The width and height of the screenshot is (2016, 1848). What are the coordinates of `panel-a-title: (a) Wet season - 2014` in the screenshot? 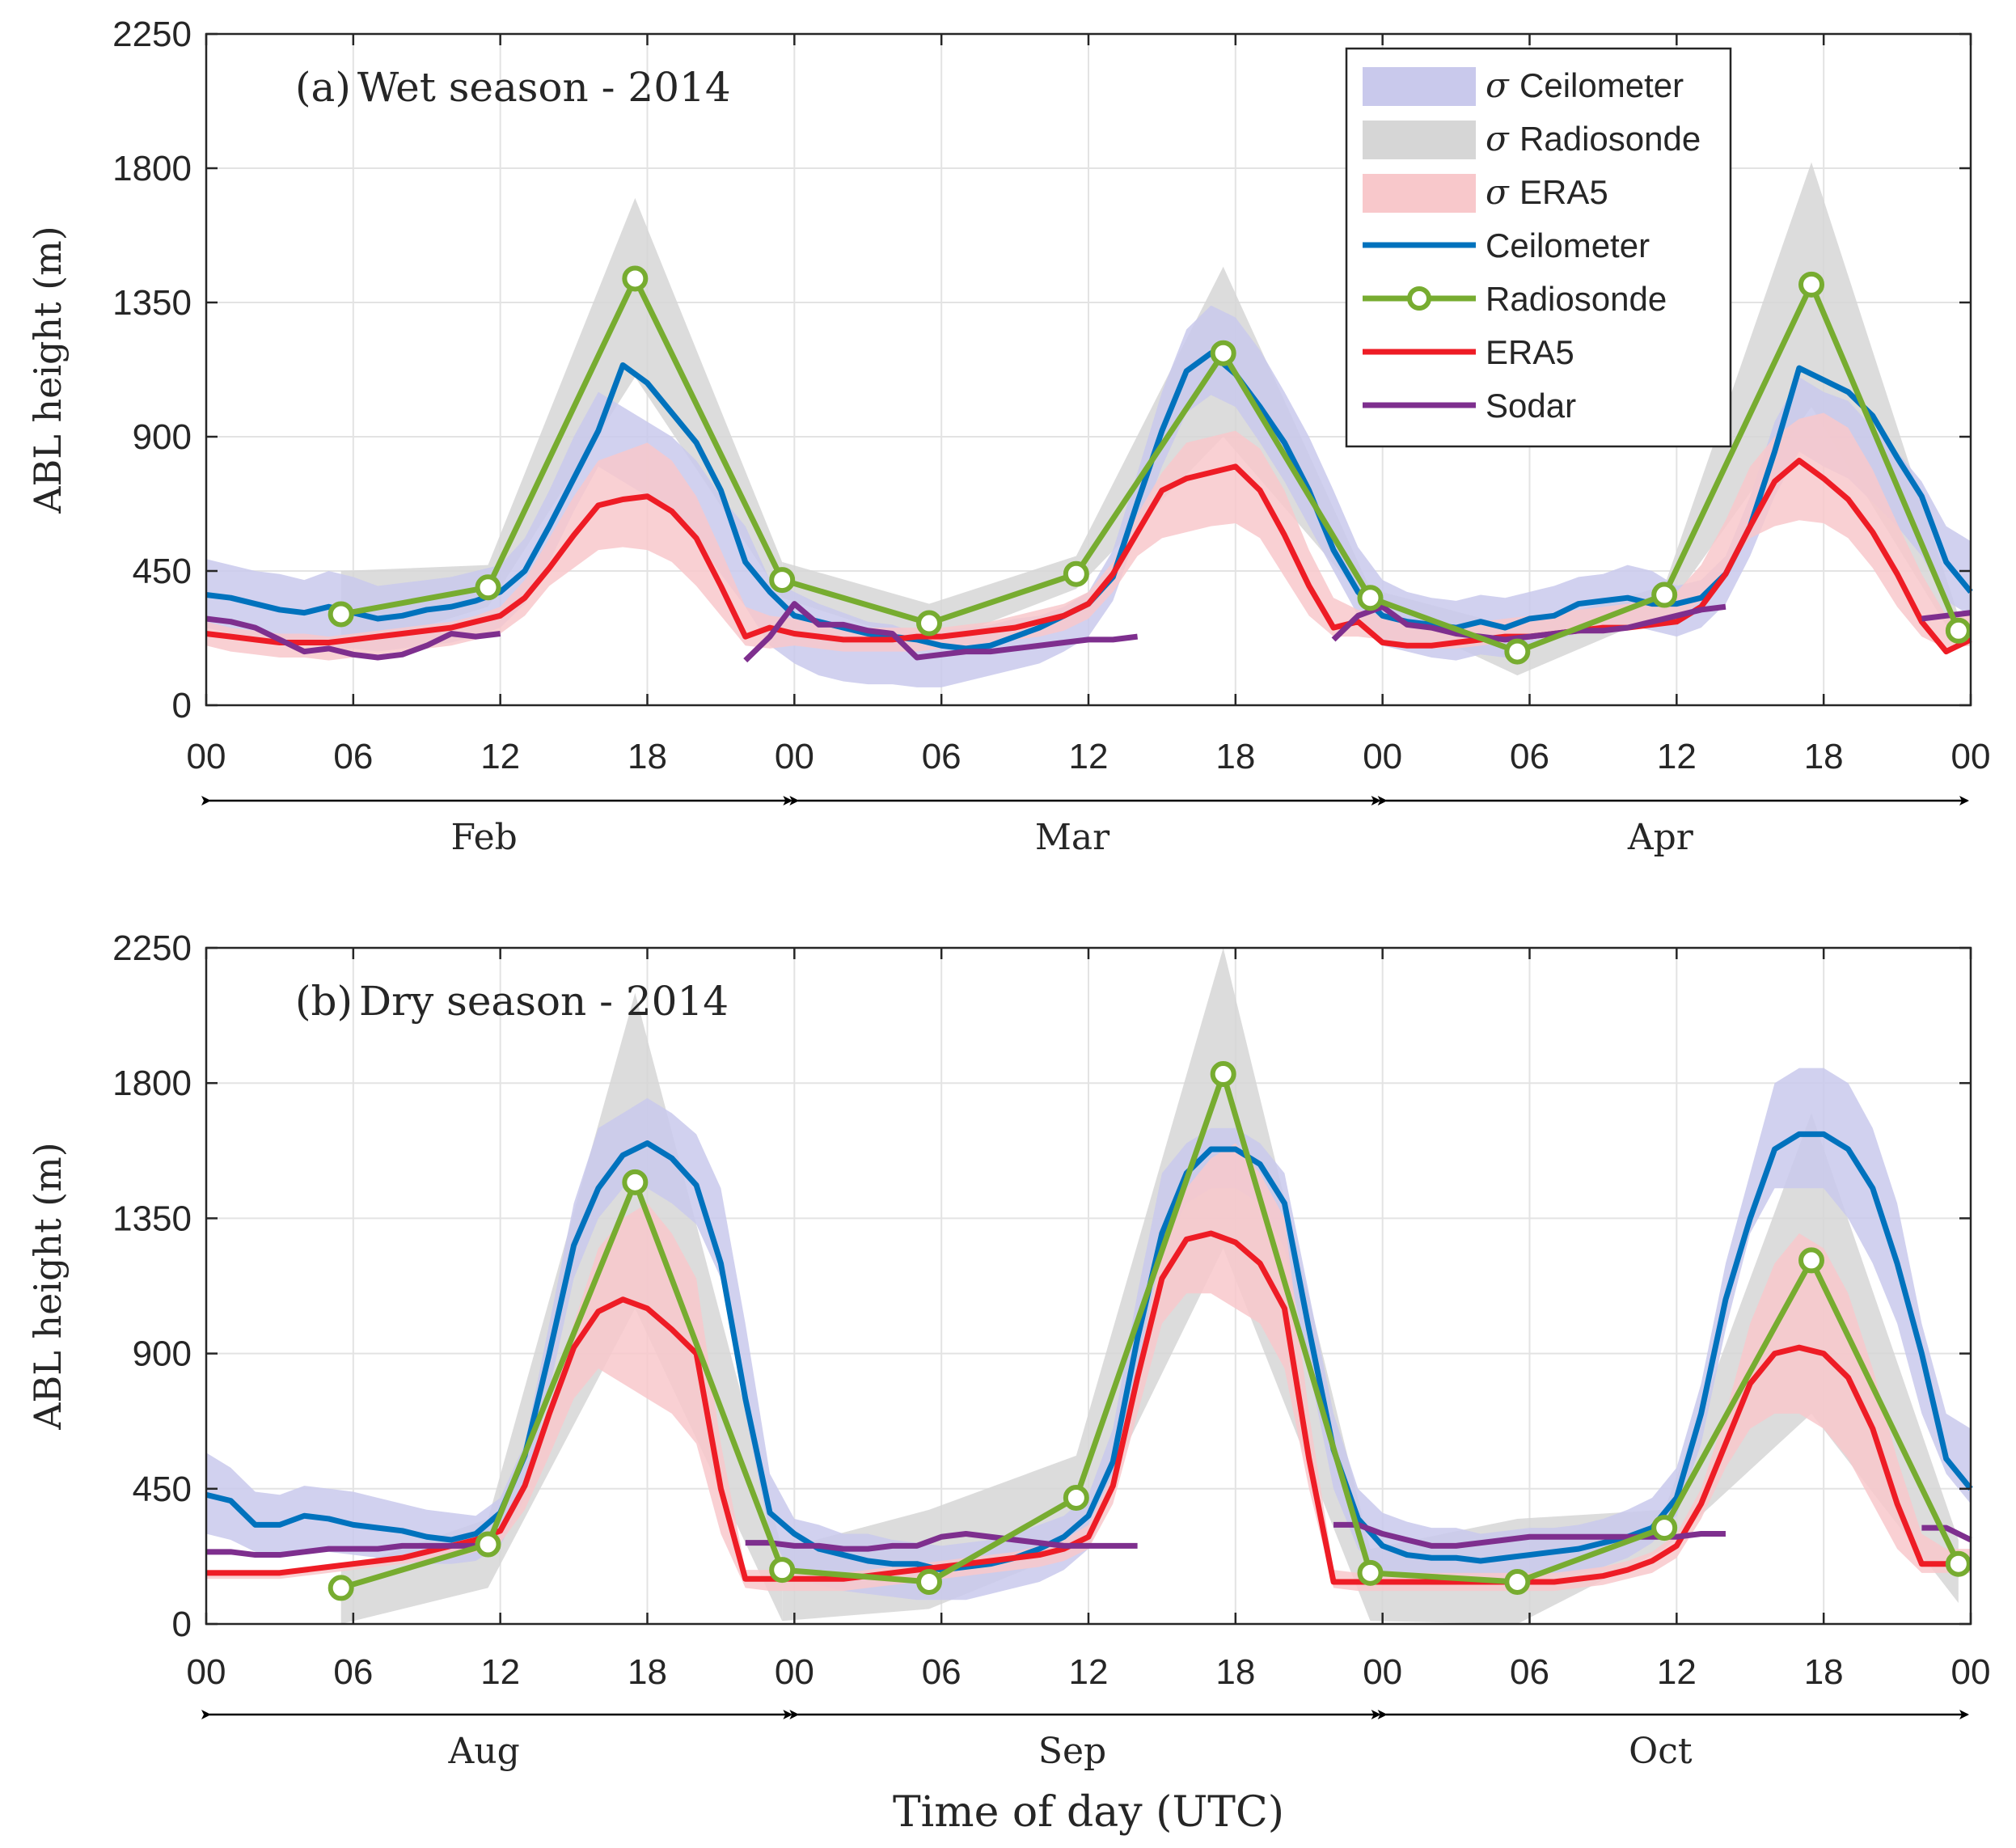 It's located at (513, 87).